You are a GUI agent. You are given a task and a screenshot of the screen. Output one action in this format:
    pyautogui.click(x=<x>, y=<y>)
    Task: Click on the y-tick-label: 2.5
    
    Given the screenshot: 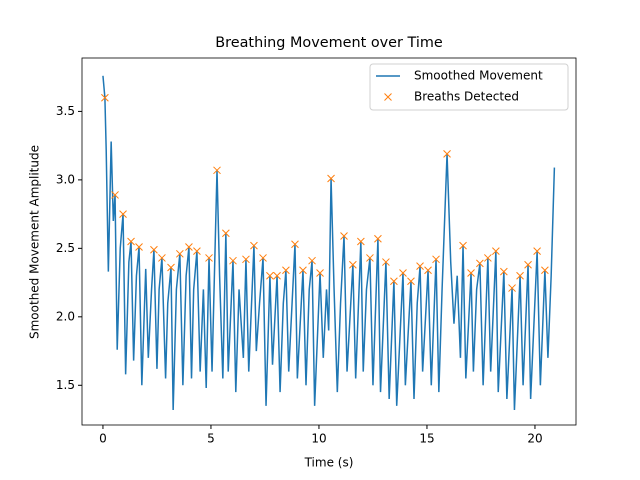 What is the action you would take?
    pyautogui.click(x=65, y=248)
    